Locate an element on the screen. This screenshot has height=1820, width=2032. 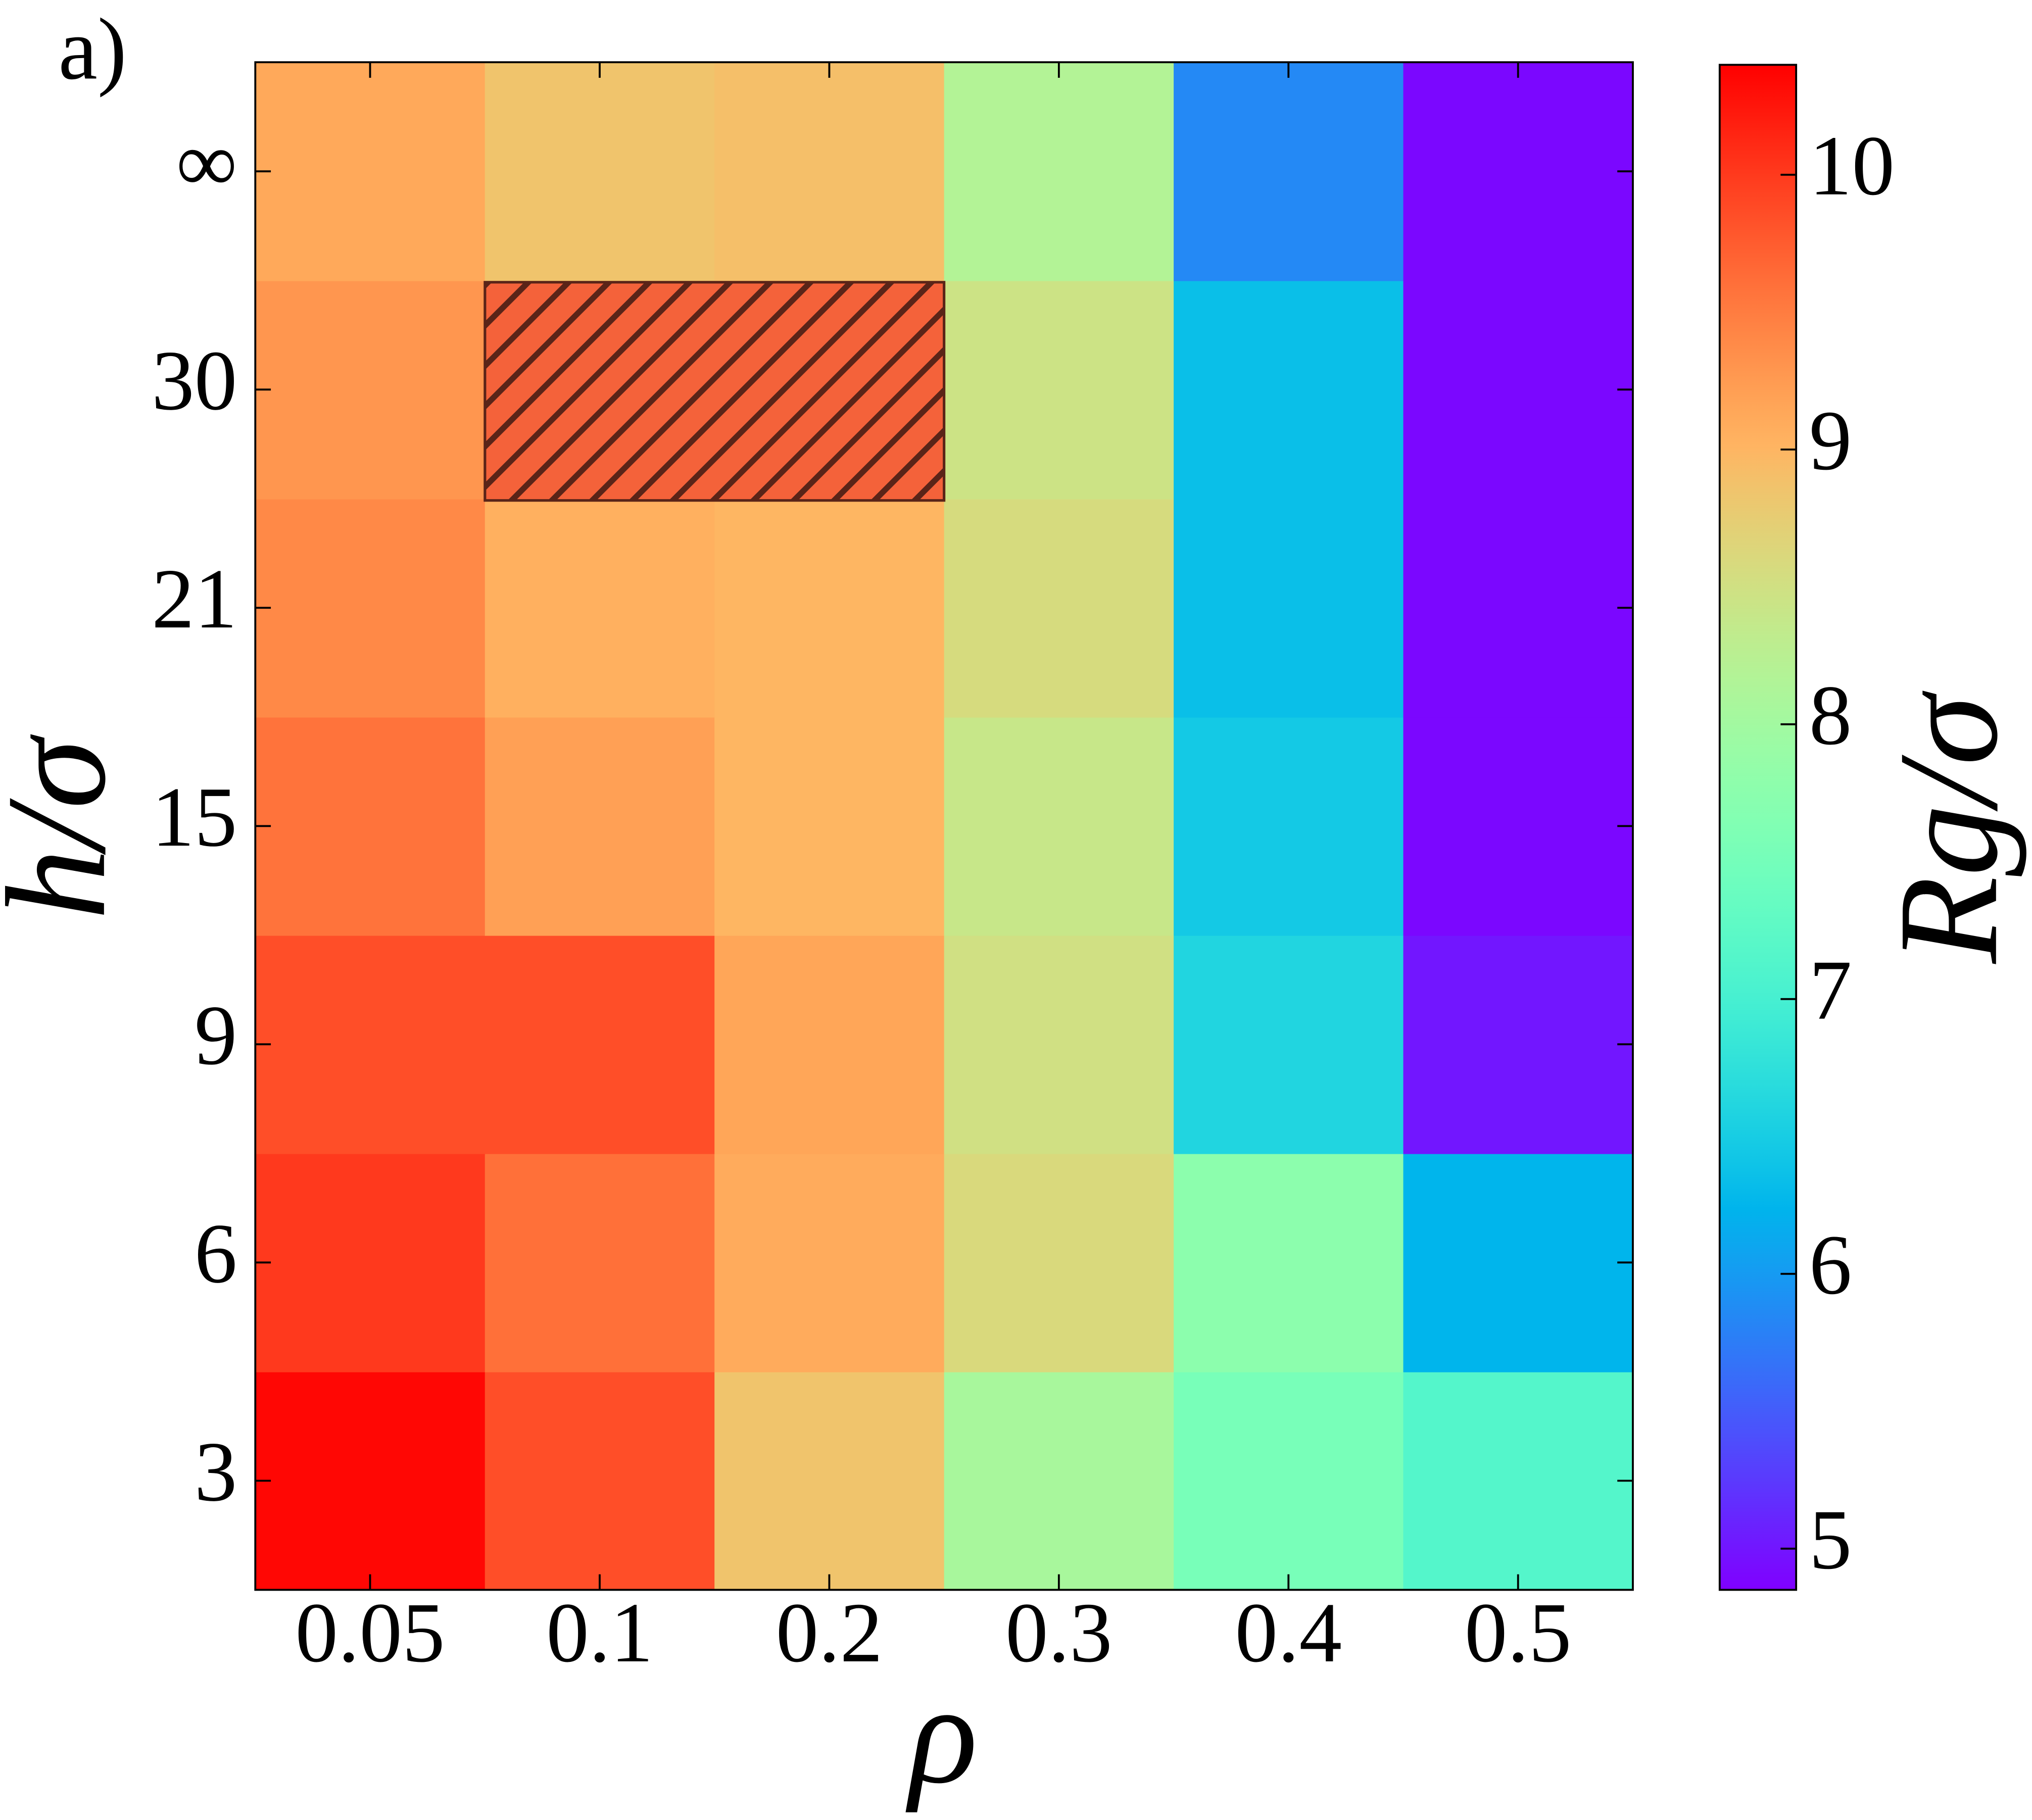
y-axis-label: h/σ is located at coordinates (67, 826).